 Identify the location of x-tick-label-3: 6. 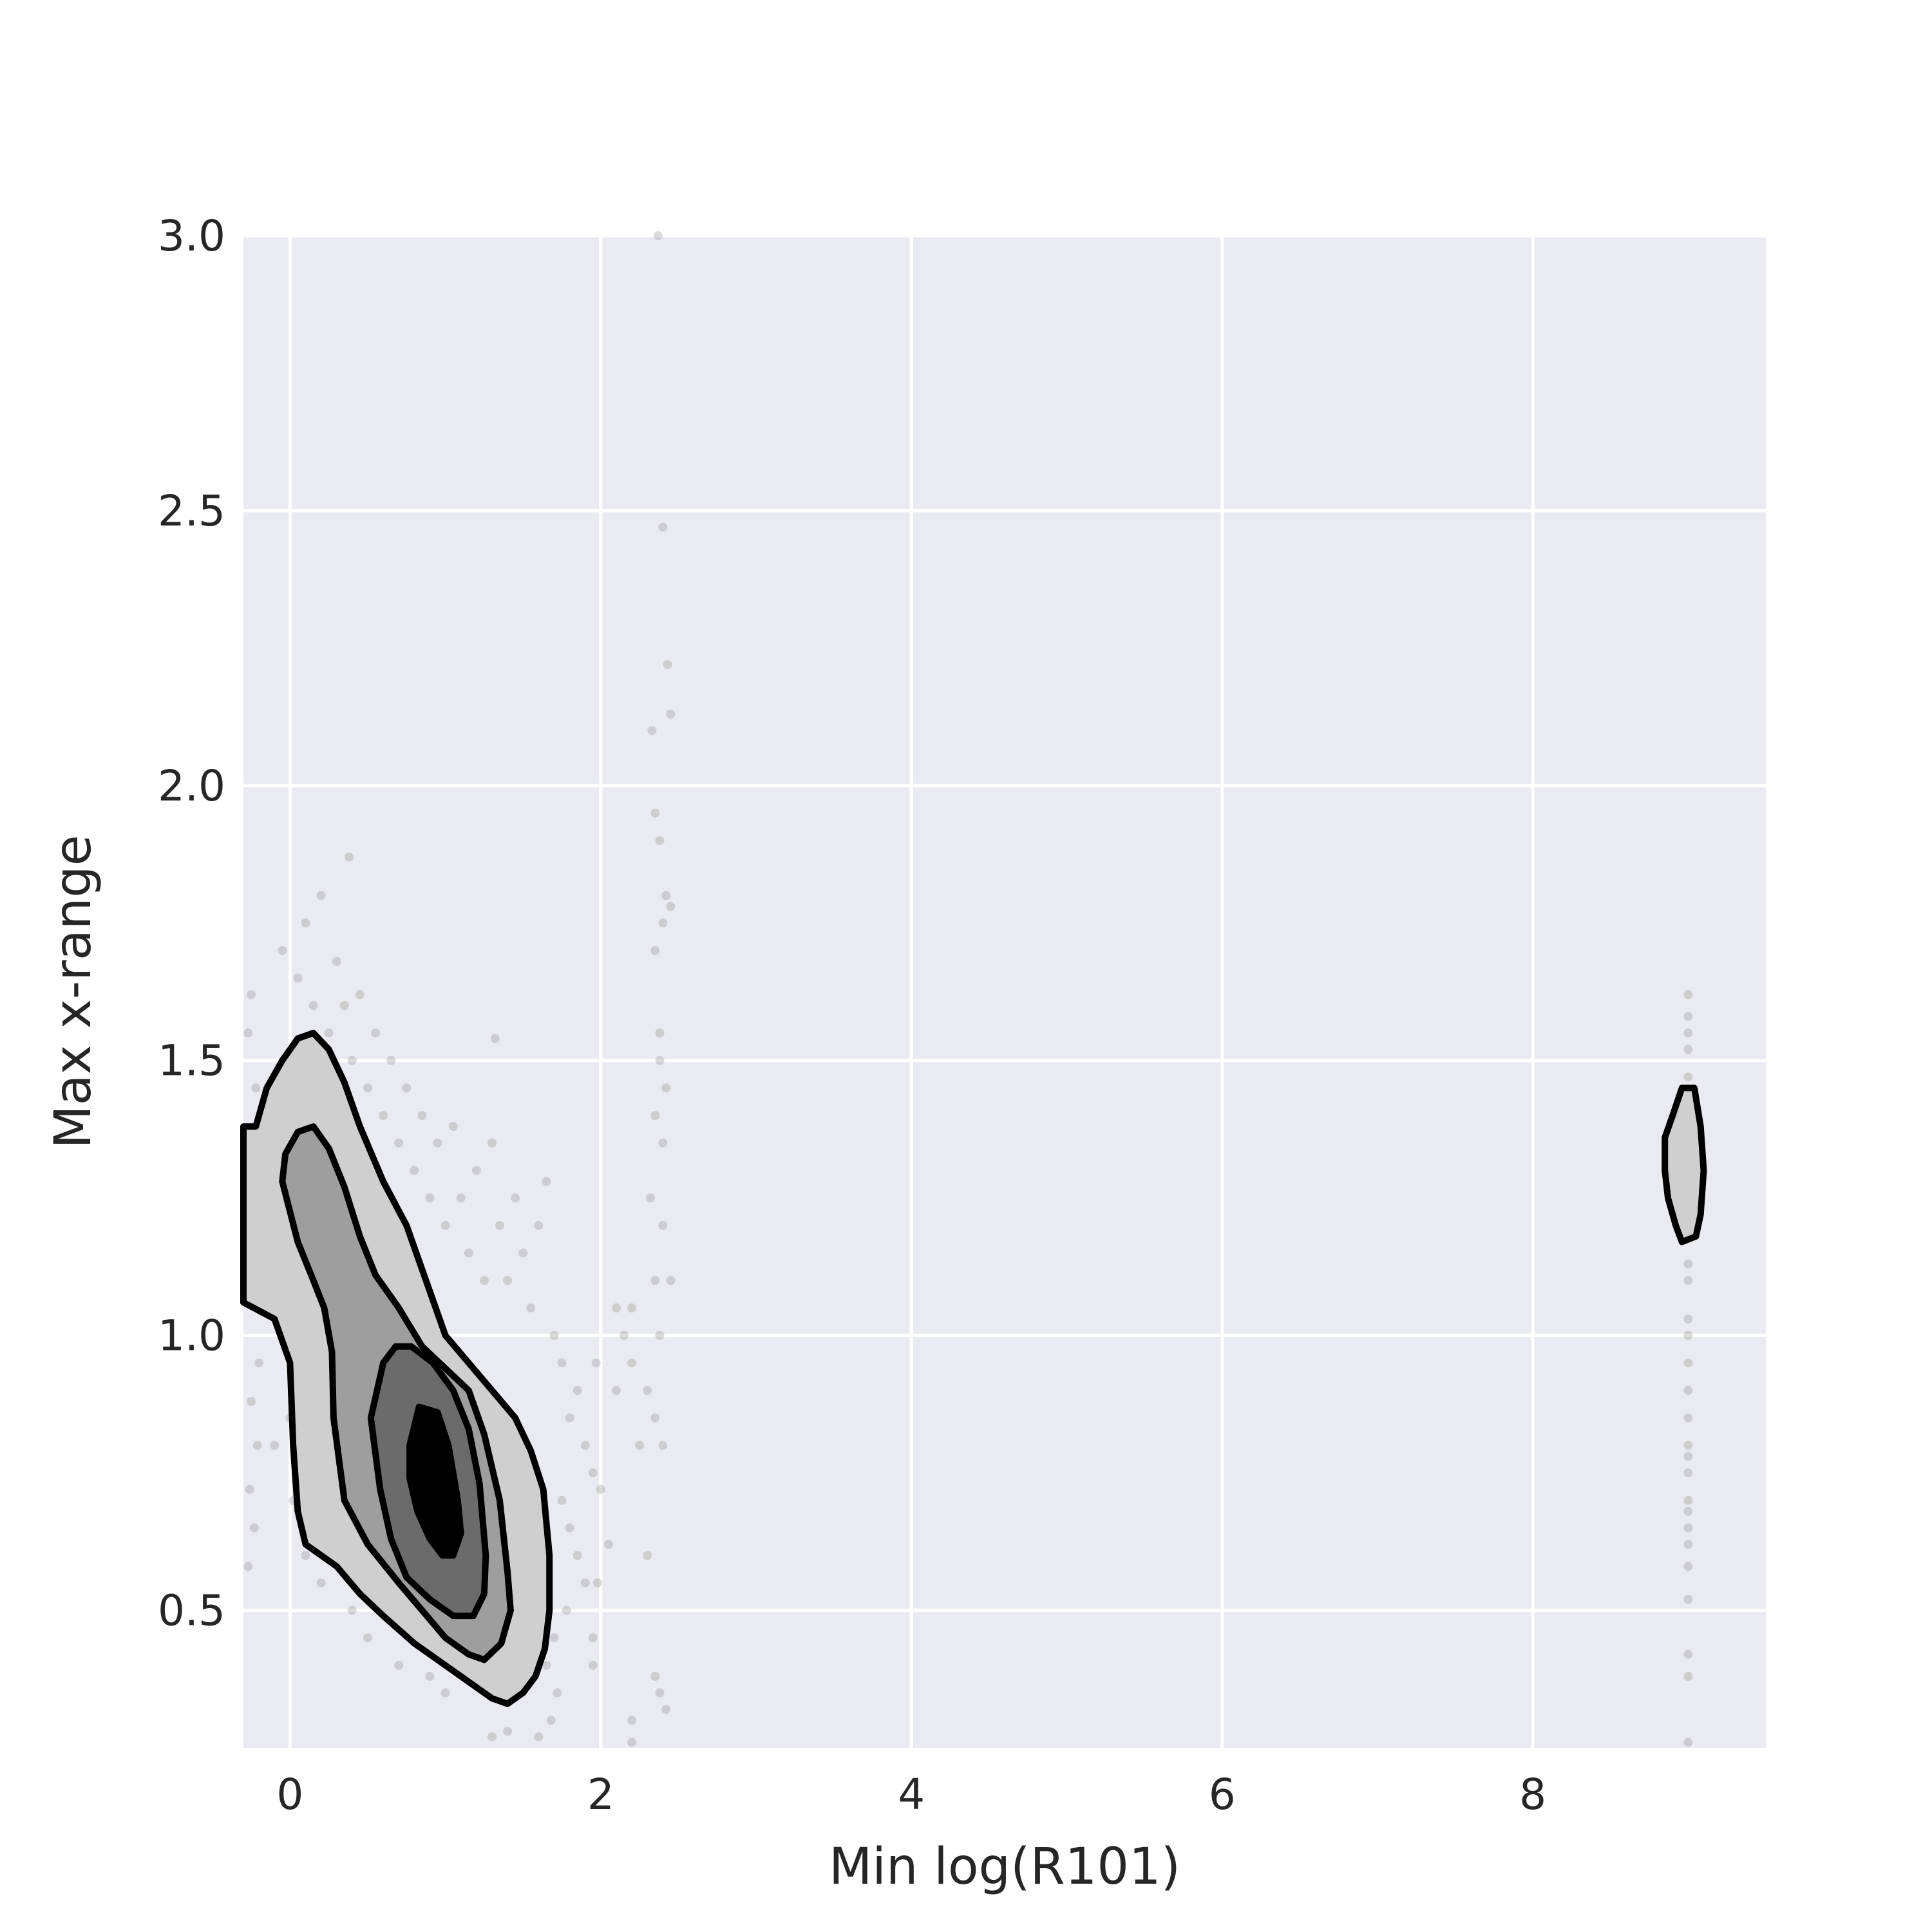
(1222, 1795).